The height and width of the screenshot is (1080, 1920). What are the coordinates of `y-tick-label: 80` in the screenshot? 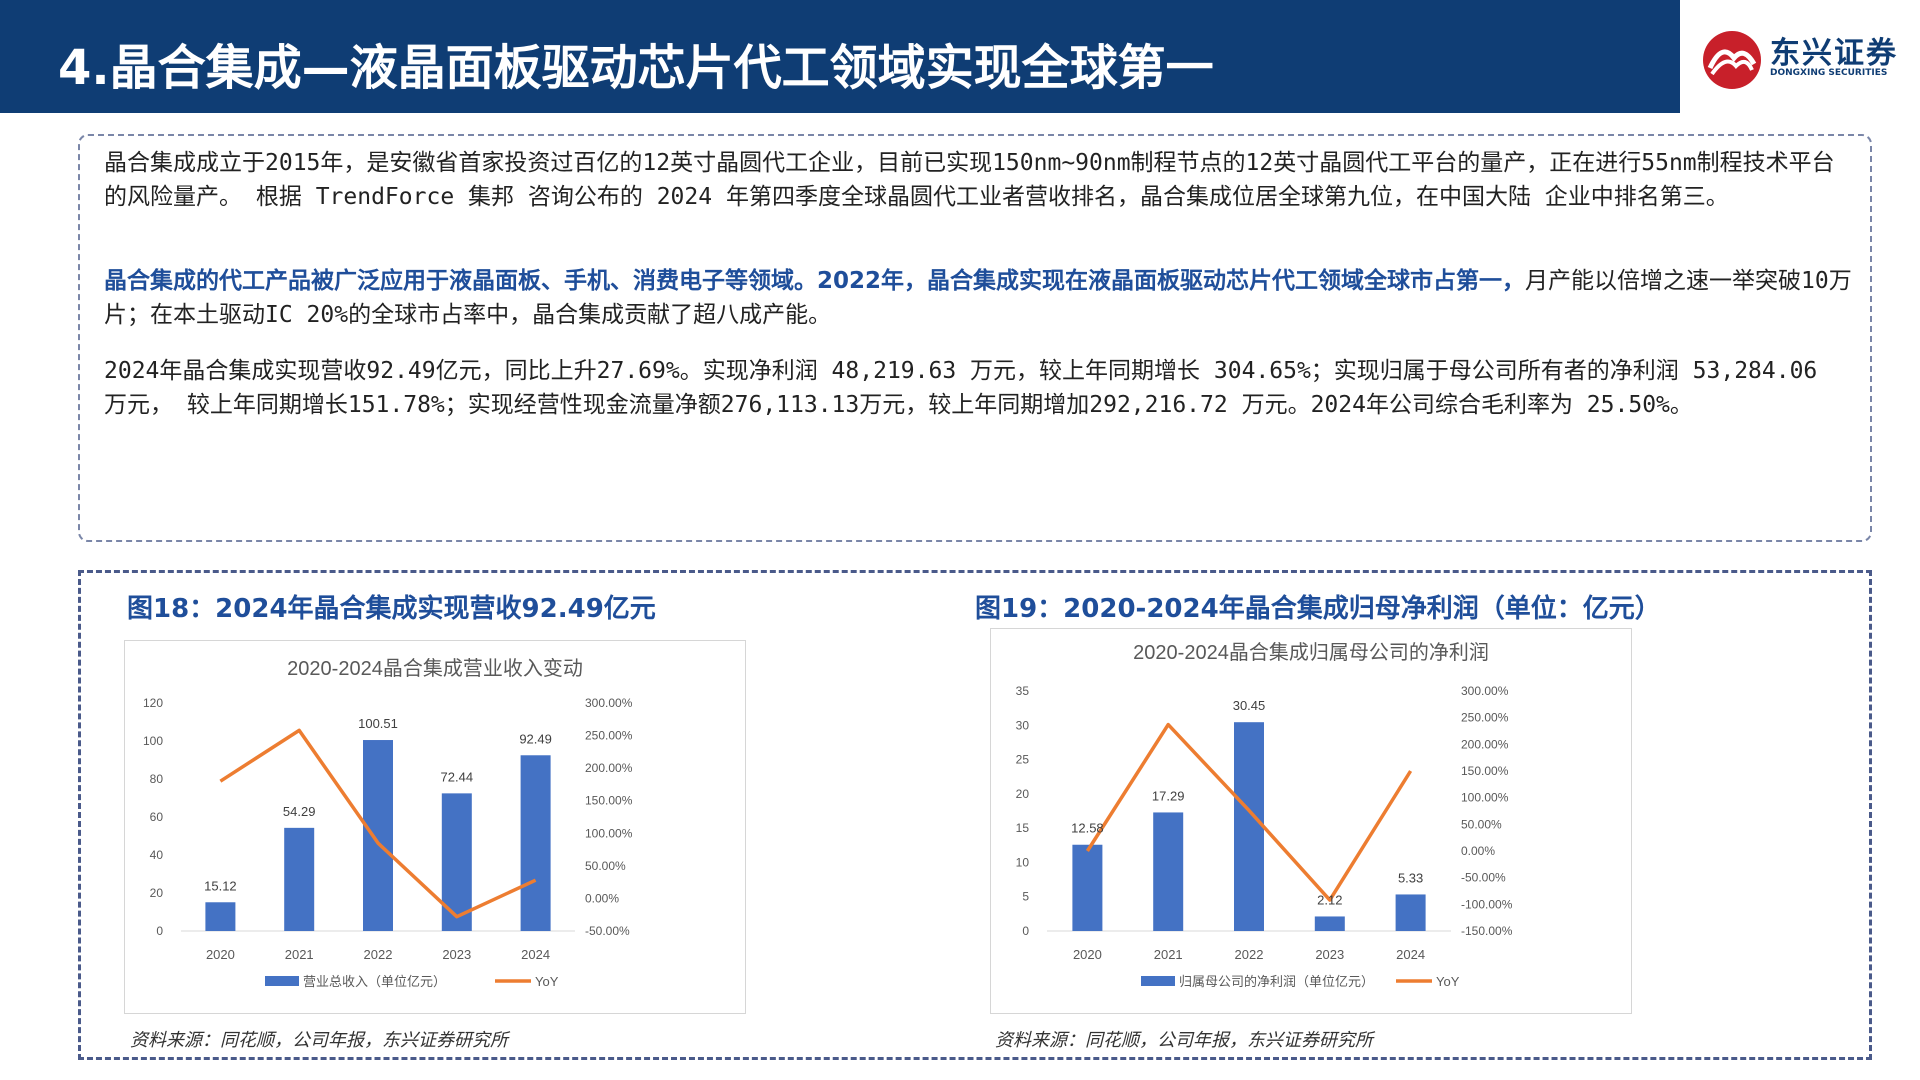 It's located at (157, 779).